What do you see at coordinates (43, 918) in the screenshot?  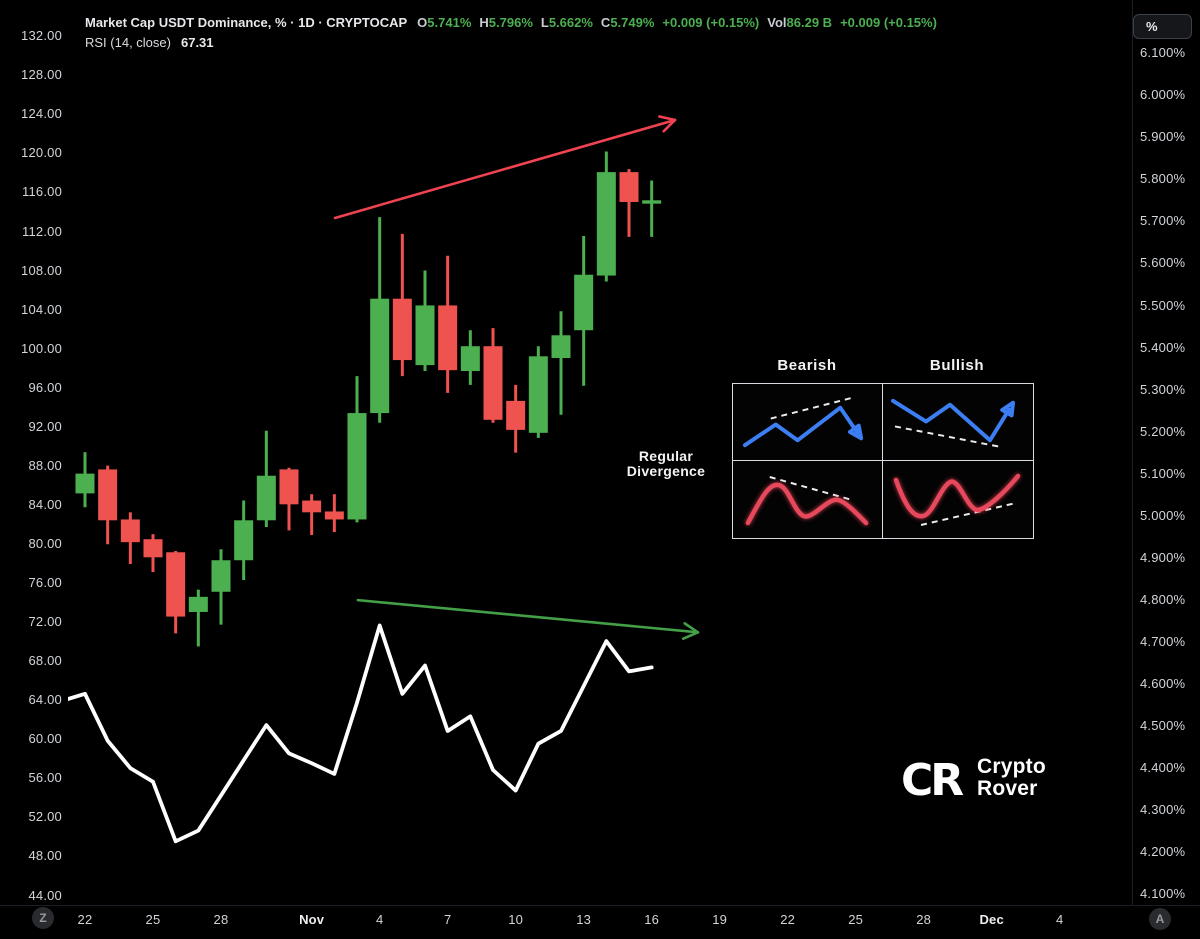 I see `timezone-badge: Z` at bounding box center [43, 918].